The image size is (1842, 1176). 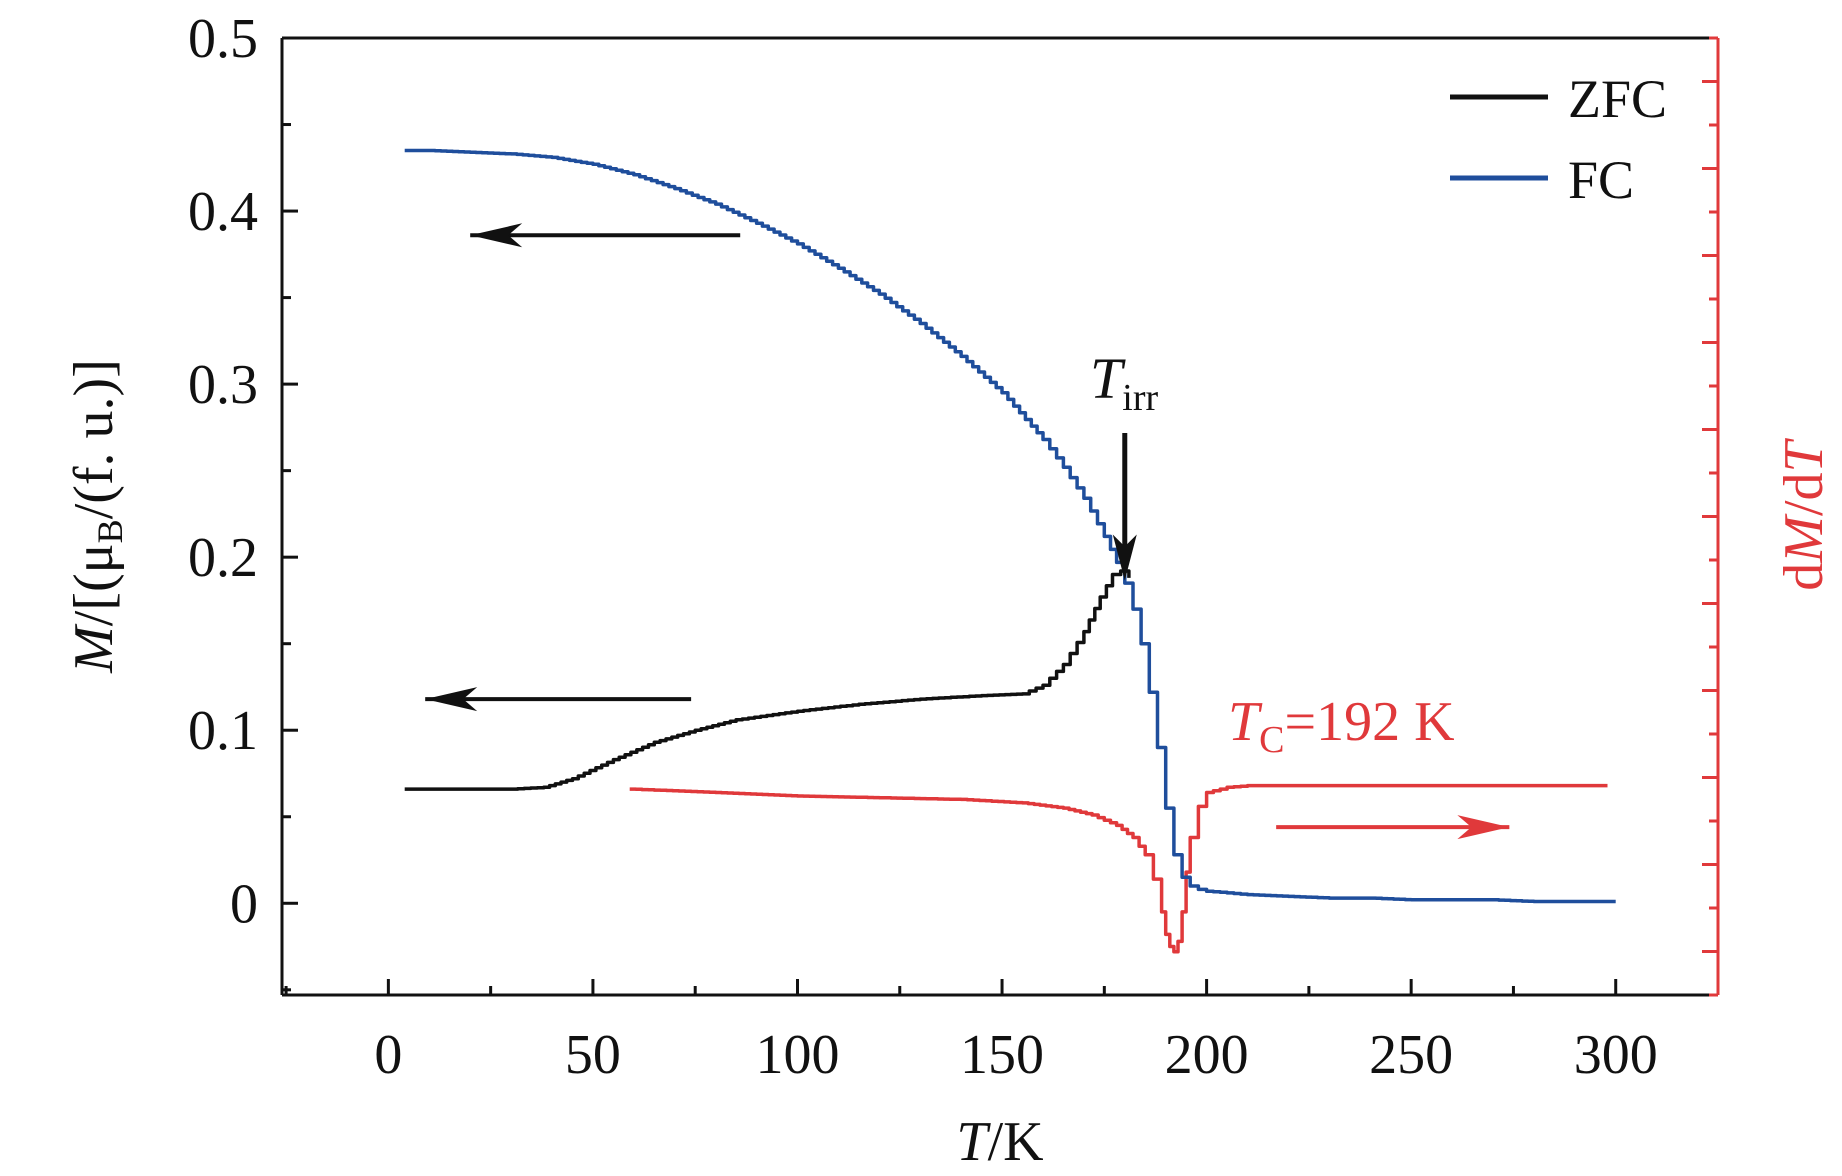 I want to click on tc-annotation: TC=192 K, so click(x=1341, y=726).